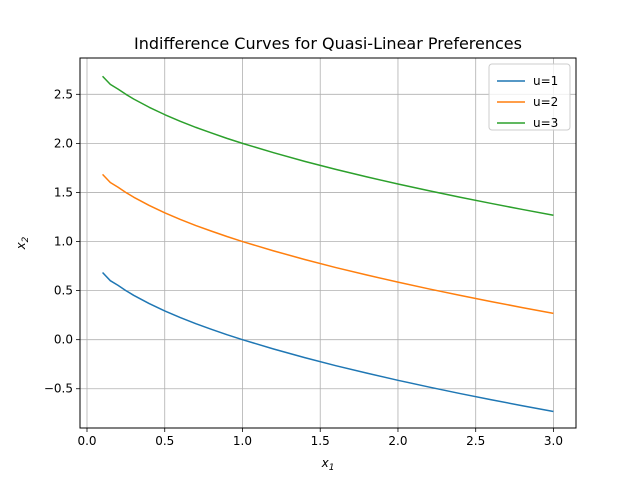 This screenshot has height=484, width=640. Describe the element at coordinates (26, 239) in the screenshot. I see `y-axis-label-subscript: 2` at that location.